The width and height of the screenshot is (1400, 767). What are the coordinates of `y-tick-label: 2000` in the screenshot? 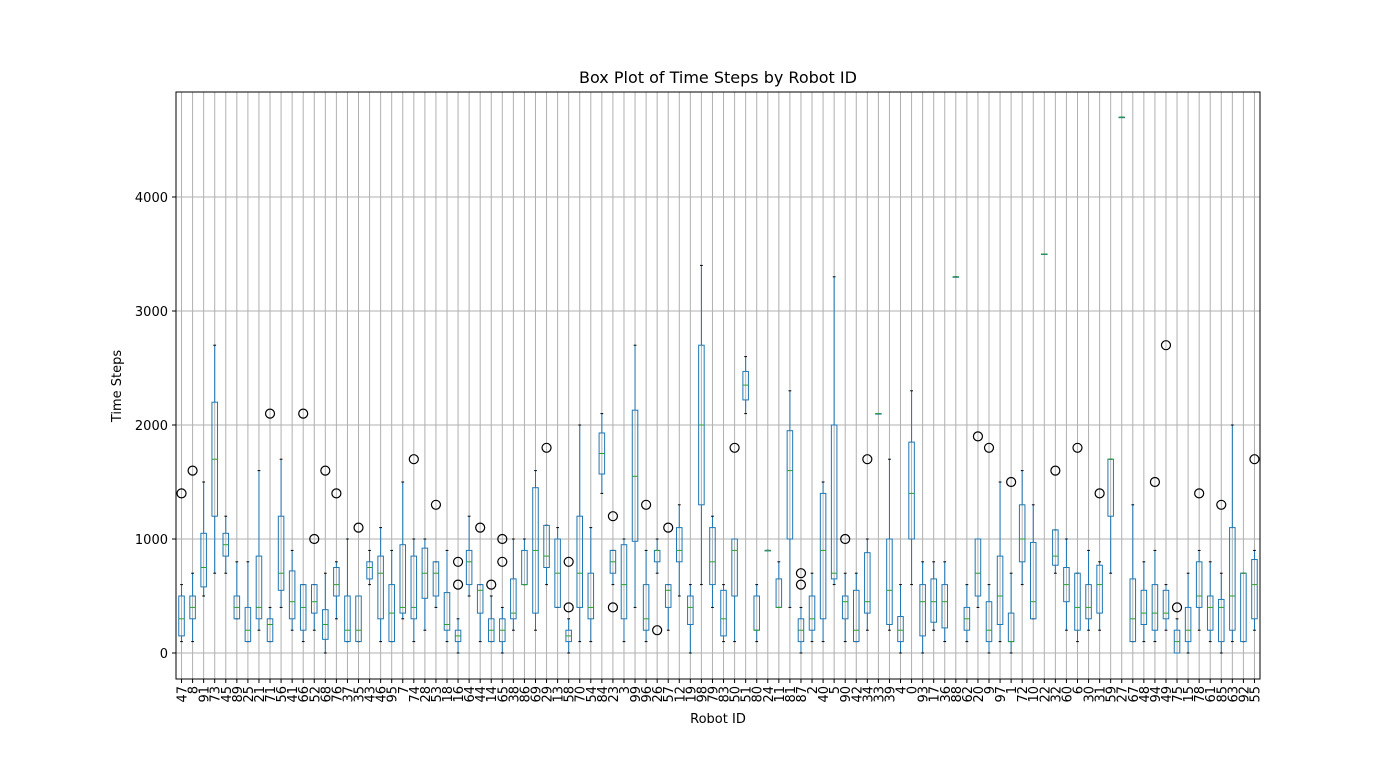 It's located at (151, 426).